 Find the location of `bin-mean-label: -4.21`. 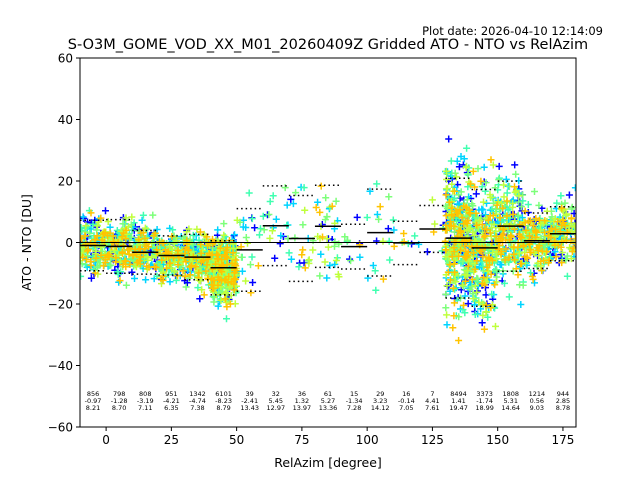

bin-mean-label: -4.21 is located at coordinates (171, 401).